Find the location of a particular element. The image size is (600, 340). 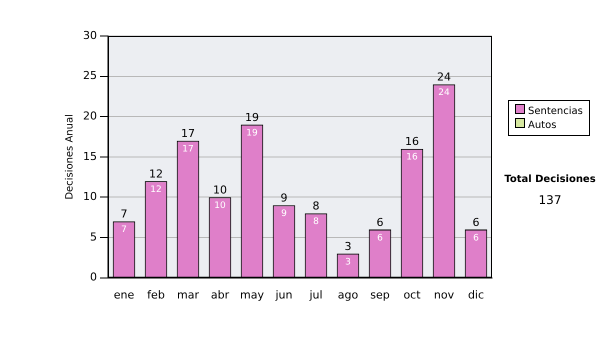

total-label: 3 is located at coordinates (348, 246).